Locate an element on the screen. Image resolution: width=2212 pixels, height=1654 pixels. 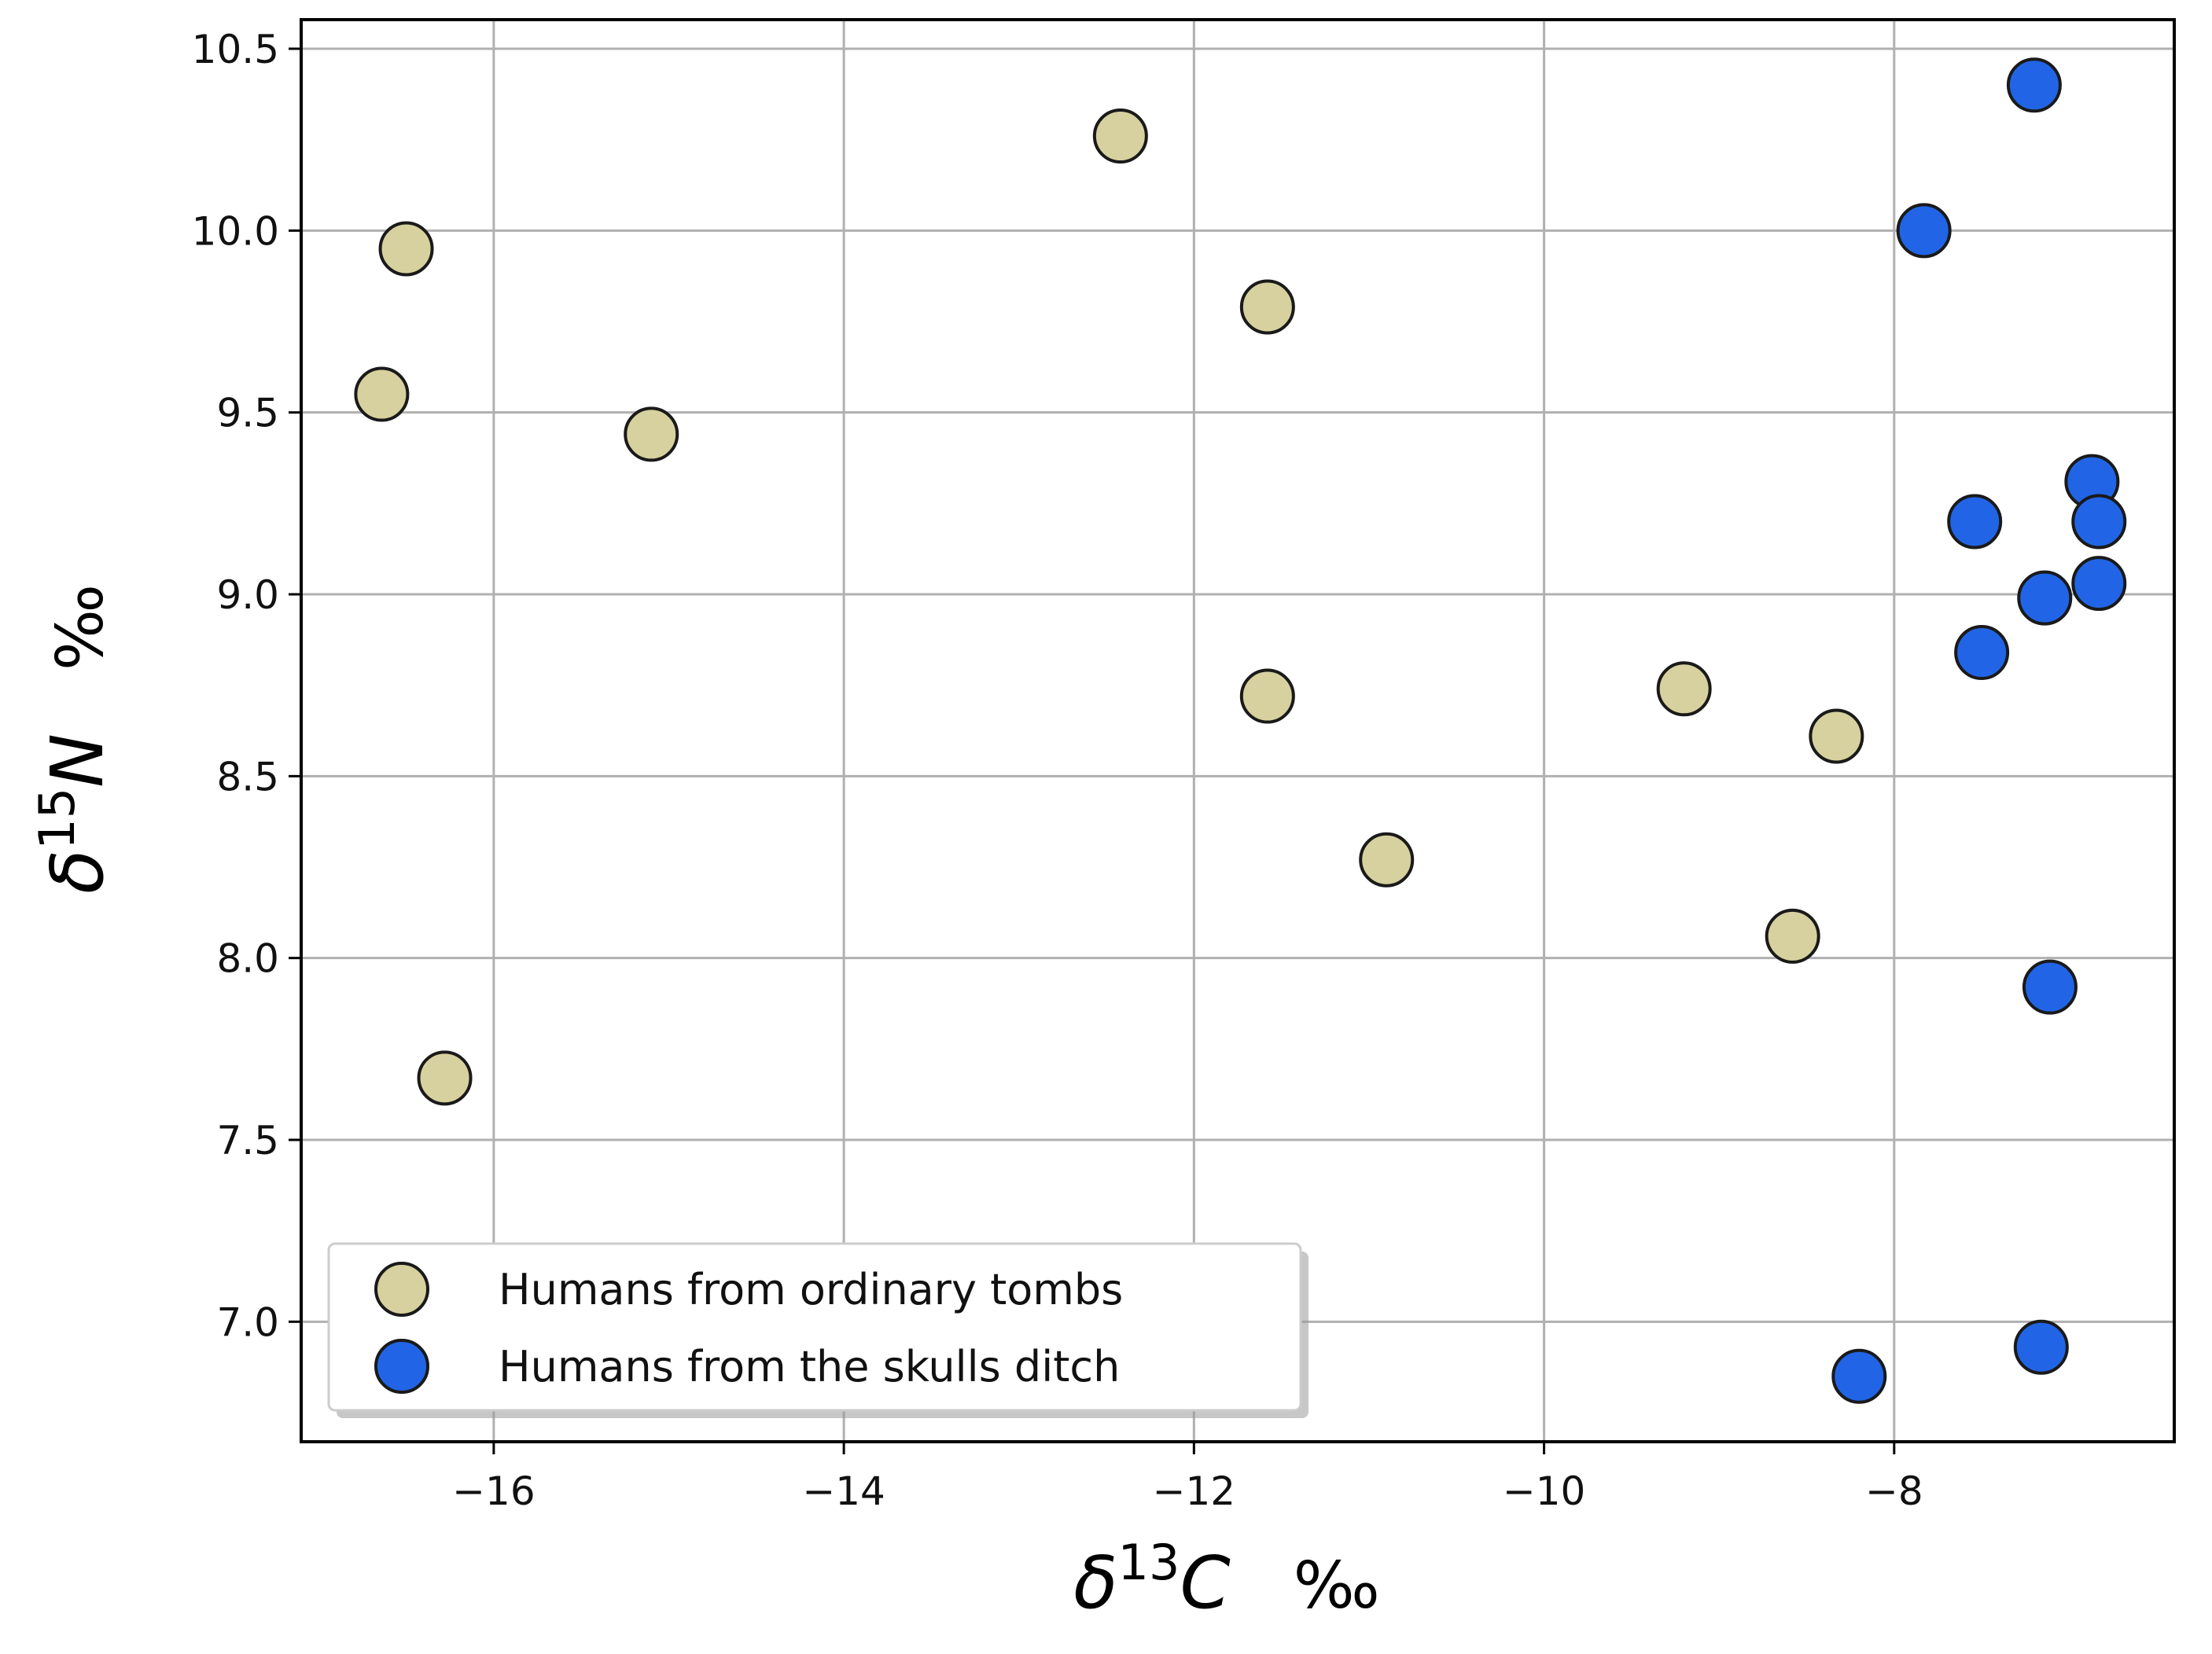
y-axis-superscript: 15 is located at coordinates (57, 819).